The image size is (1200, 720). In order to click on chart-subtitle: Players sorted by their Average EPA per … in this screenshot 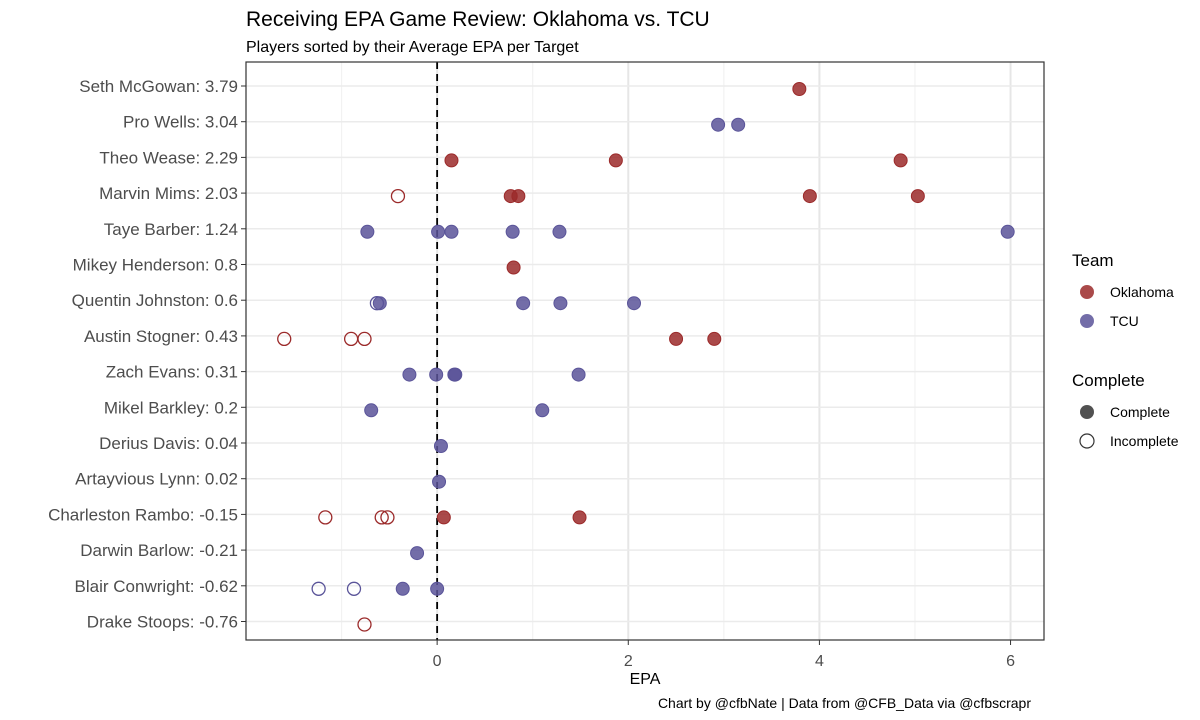, I will do `click(412, 47)`.